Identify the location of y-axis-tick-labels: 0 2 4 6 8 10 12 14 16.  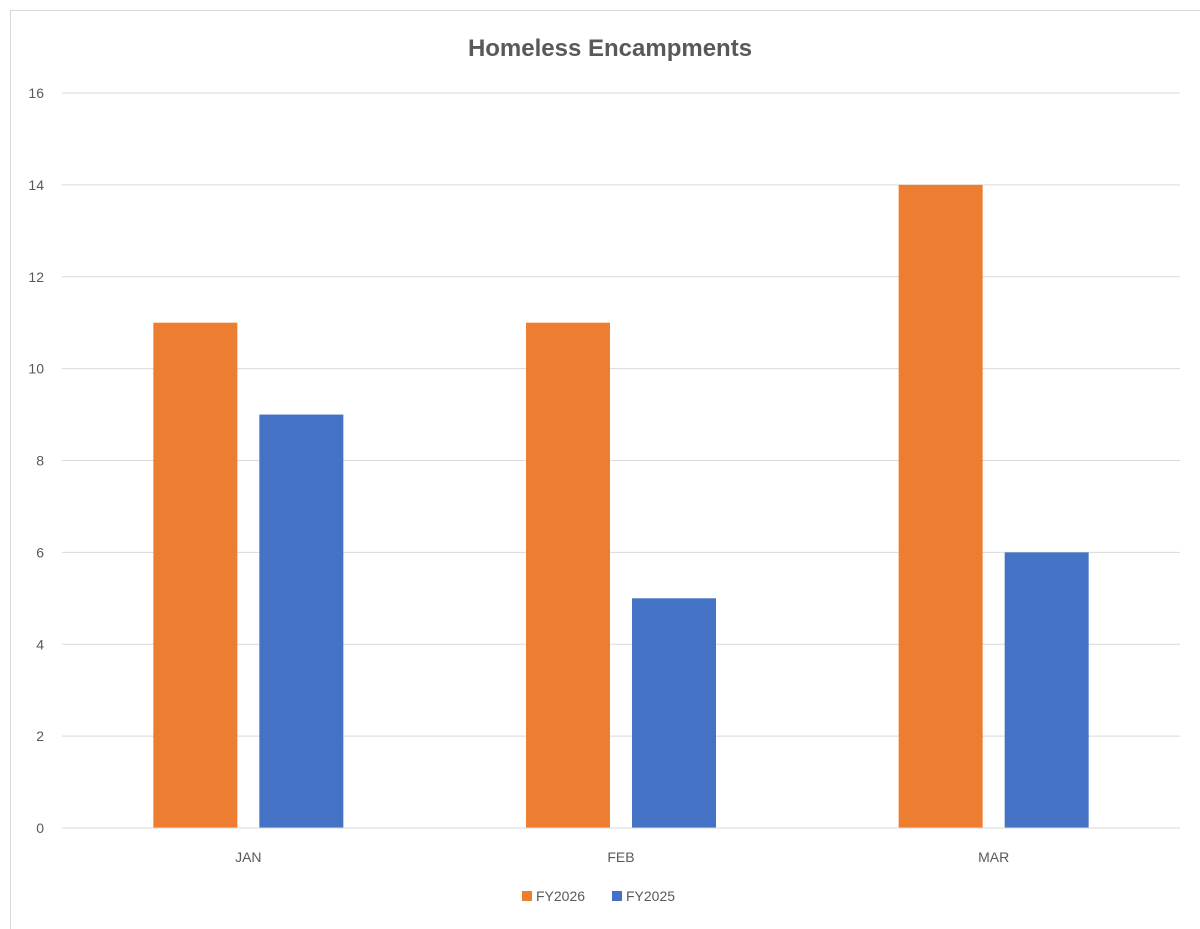
(36, 460).